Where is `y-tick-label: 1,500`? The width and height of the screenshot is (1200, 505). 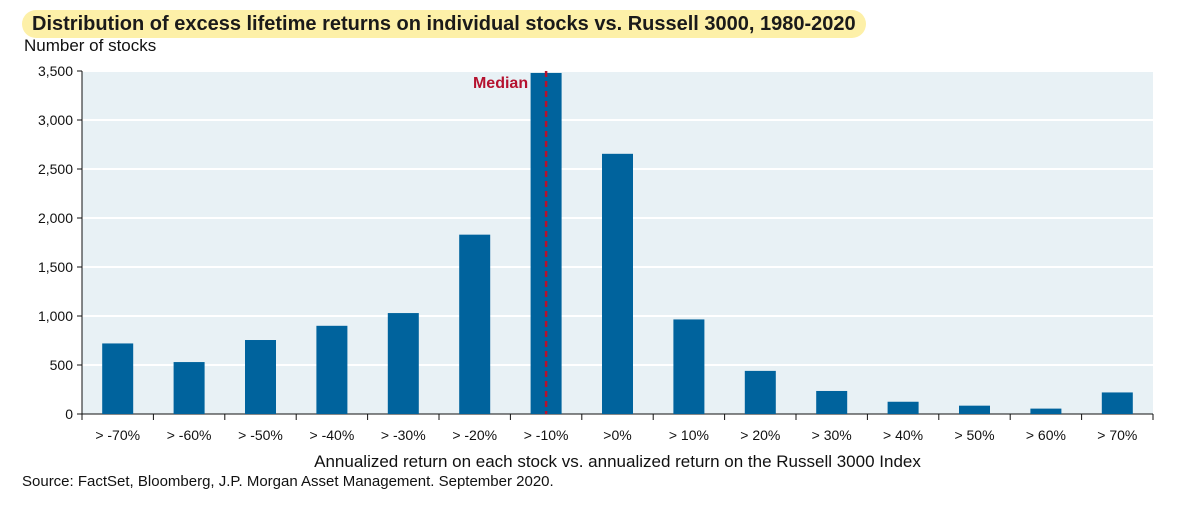
y-tick-label: 1,500 is located at coordinates (55, 267).